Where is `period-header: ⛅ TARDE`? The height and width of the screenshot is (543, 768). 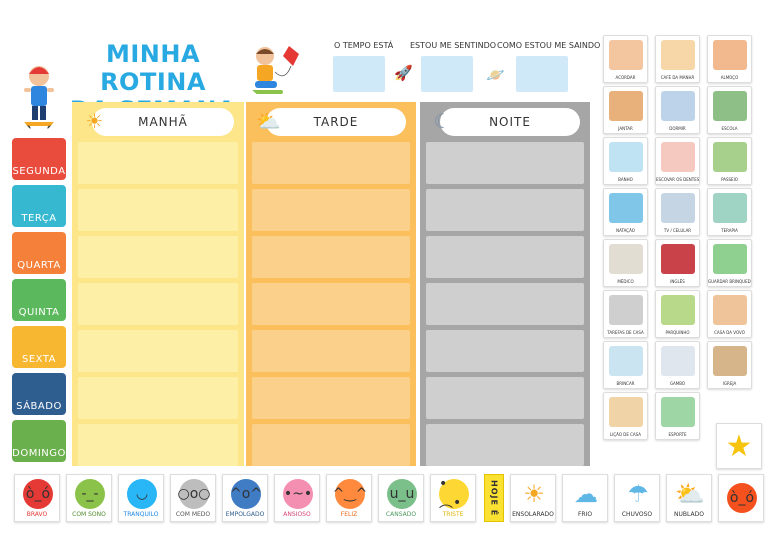
period-header: ⛅ TARDE is located at coordinates (331, 122).